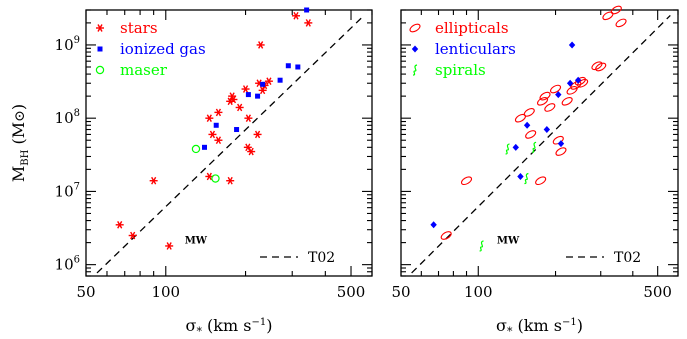 Image resolution: width=687 pixels, height=339 pixels. Describe the element at coordinates (67, 44) in the screenshot. I see `y-tick-label: 10⁹` at that location.